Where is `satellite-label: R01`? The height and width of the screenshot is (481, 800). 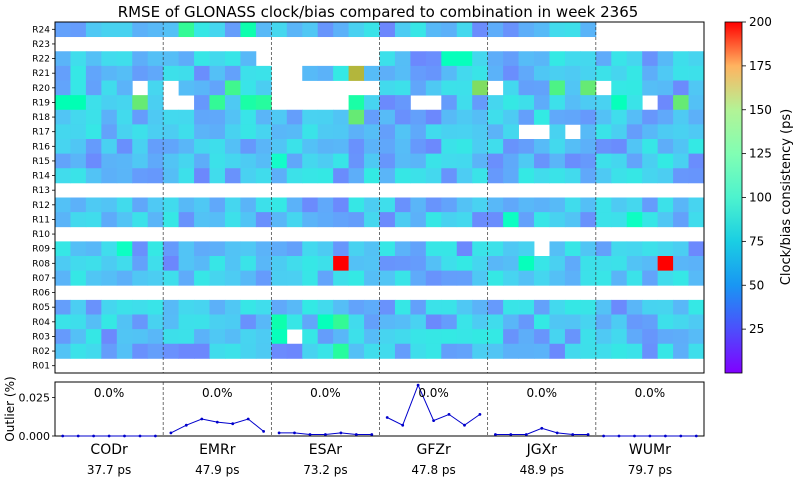
satellite-label: R01 is located at coordinates (41, 367).